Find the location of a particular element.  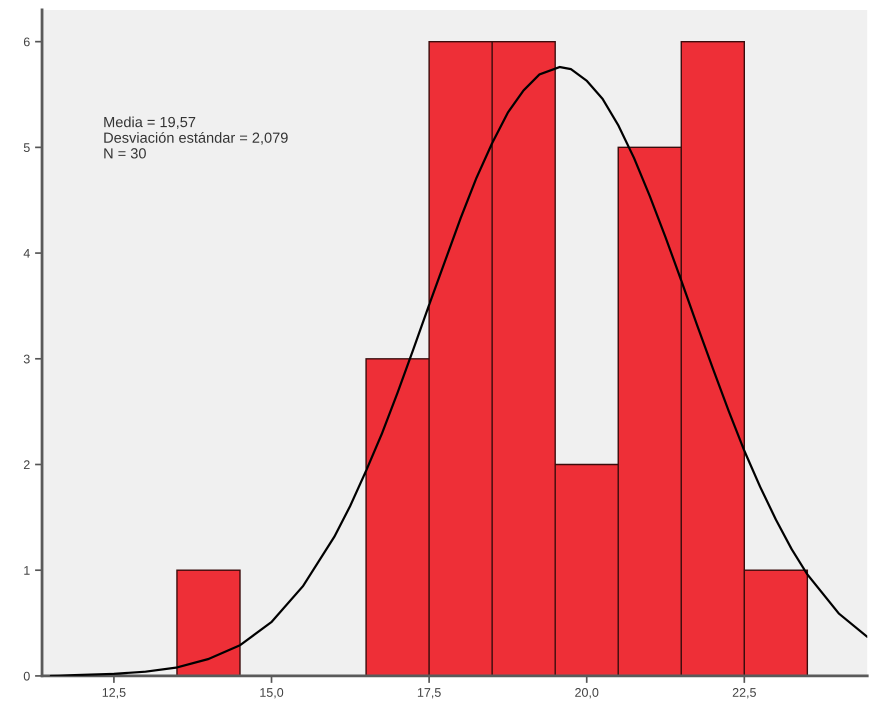

y-tick-label: 5 is located at coordinates (27, 147).